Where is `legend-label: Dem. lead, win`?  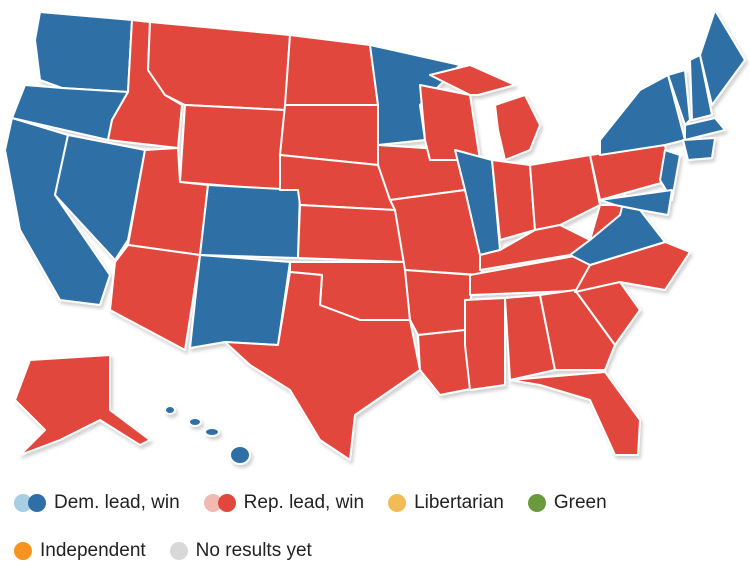
legend-label: Dem. lead, win is located at coordinates (117, 502).